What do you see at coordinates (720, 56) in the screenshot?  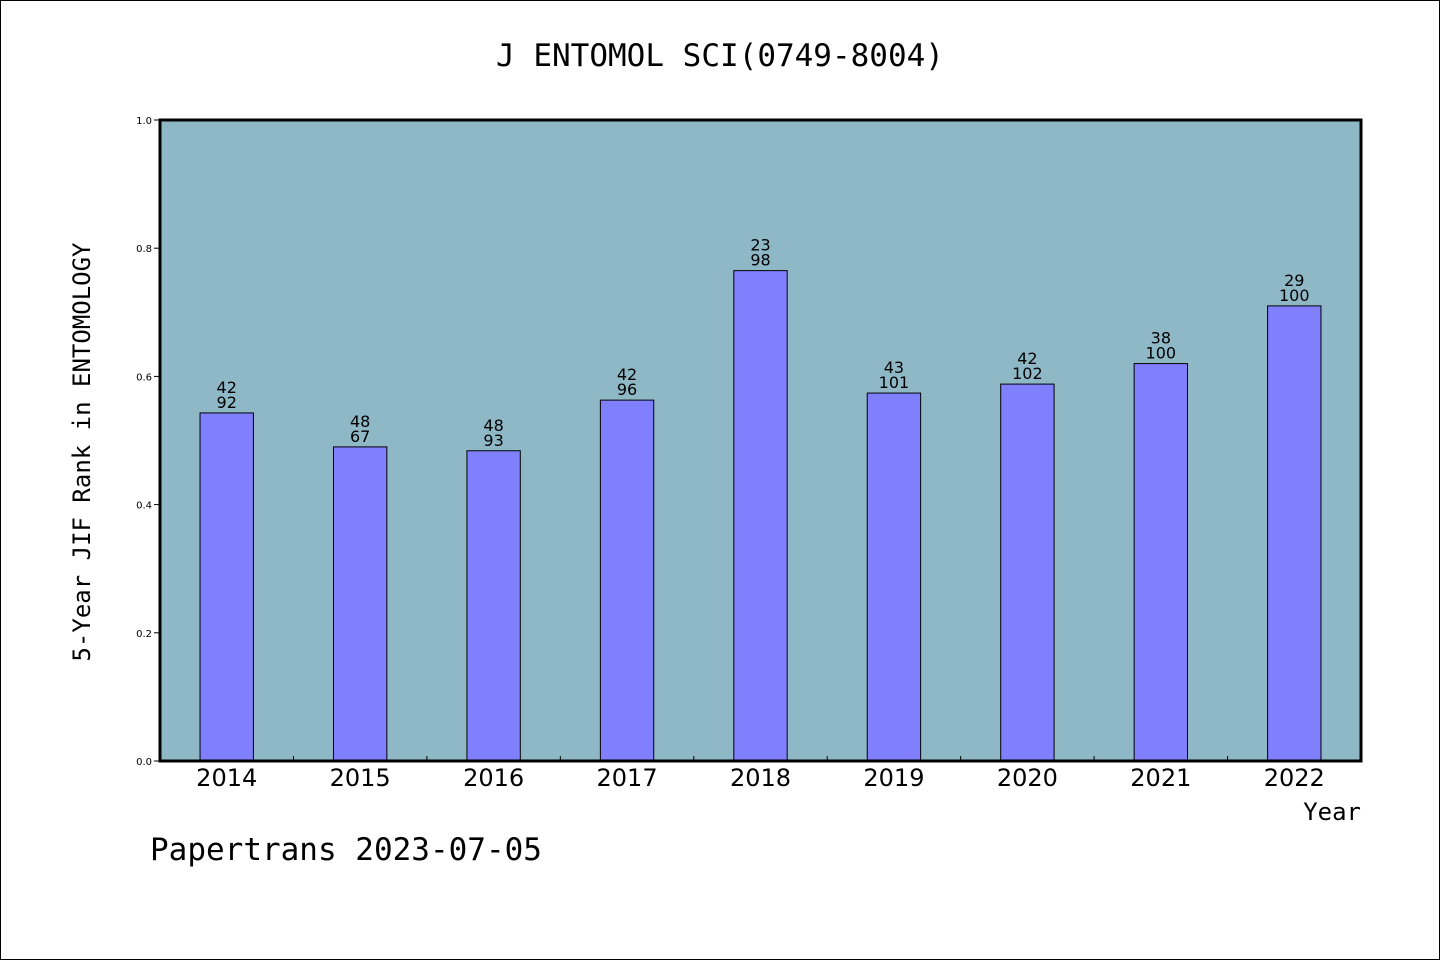 I see `chart-title: J ENTOMOL SCI(0749-8004)` at bounding box center [720, 56].